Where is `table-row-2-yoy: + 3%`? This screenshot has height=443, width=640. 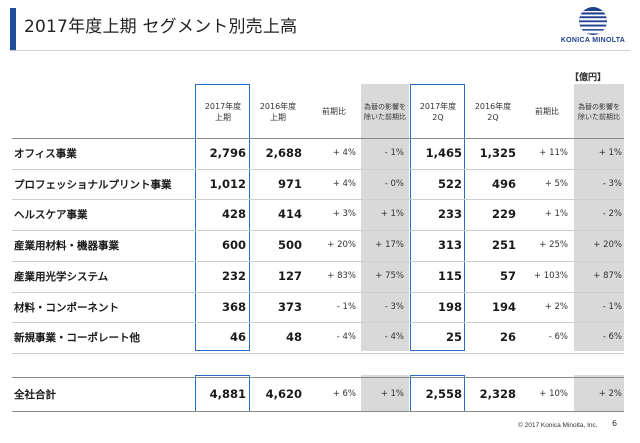 table-row-2-yoy: + 3% is located at coordinates (344, 214).